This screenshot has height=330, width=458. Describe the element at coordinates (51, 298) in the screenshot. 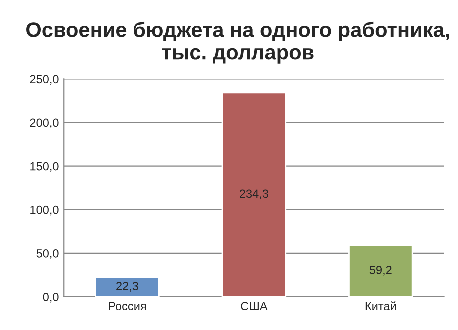

I see `y-tick-label: 0,0` at that location.